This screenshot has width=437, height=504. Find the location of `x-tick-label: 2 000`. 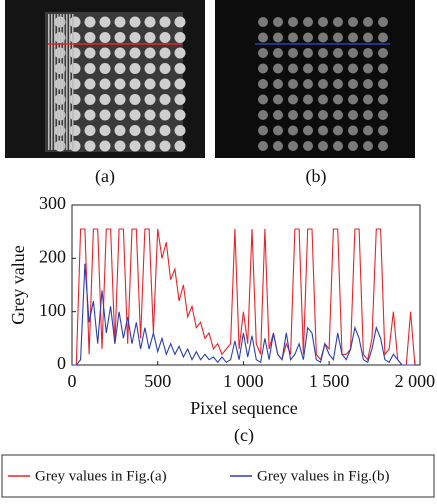

x-tick-label: 2 000 is located at coordinates (415, 381).